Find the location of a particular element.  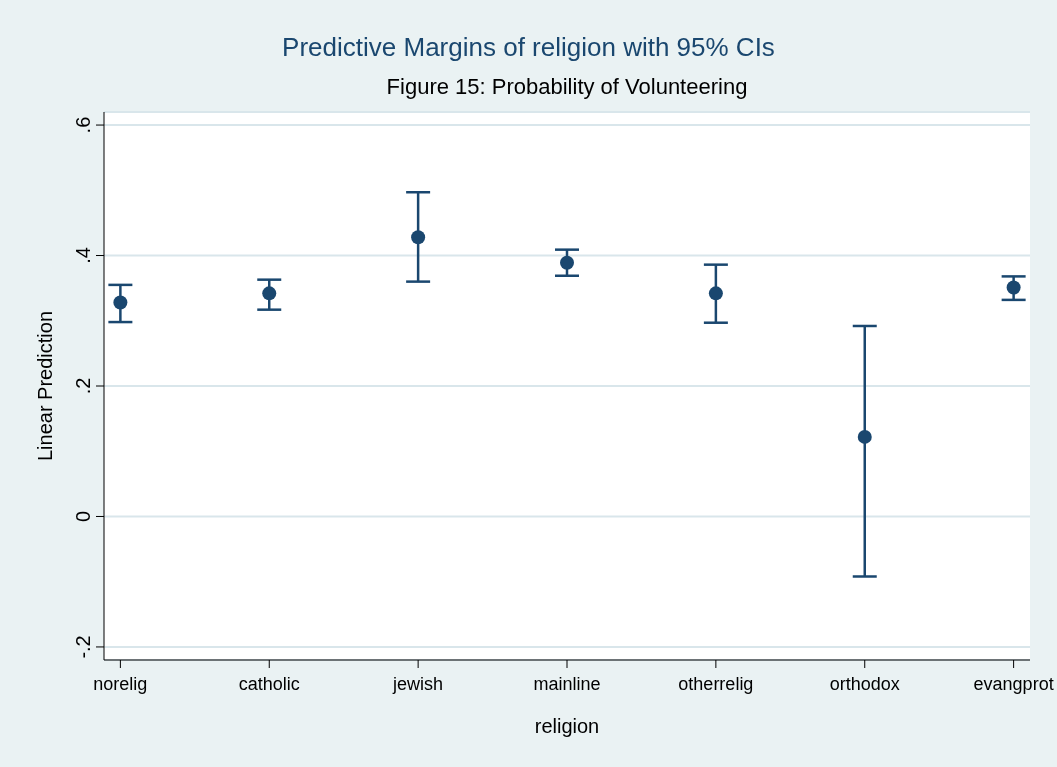

x-axis-title: religion is located at coordinates (567, 726).